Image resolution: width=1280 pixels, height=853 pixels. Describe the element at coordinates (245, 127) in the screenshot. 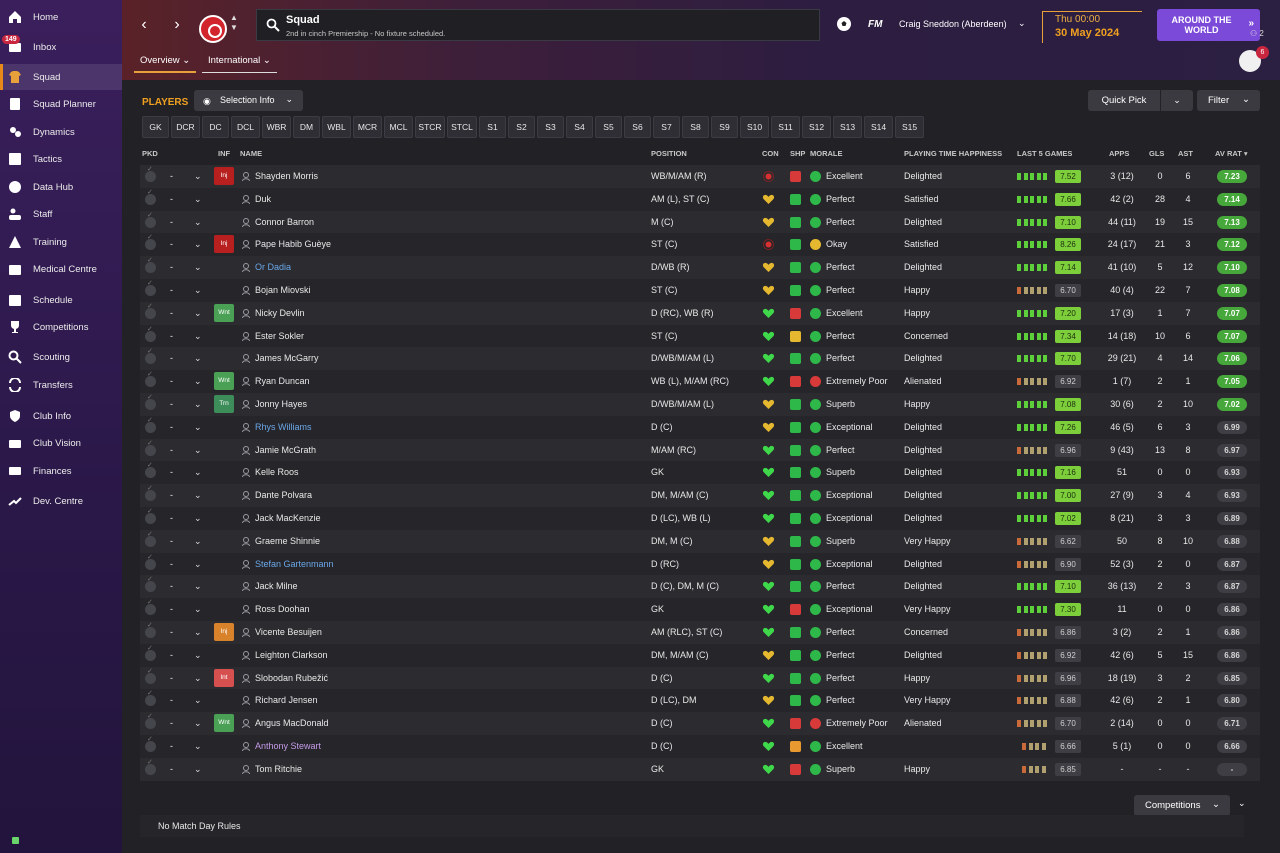

I see `position-filter-dcl: DCL` at that location.